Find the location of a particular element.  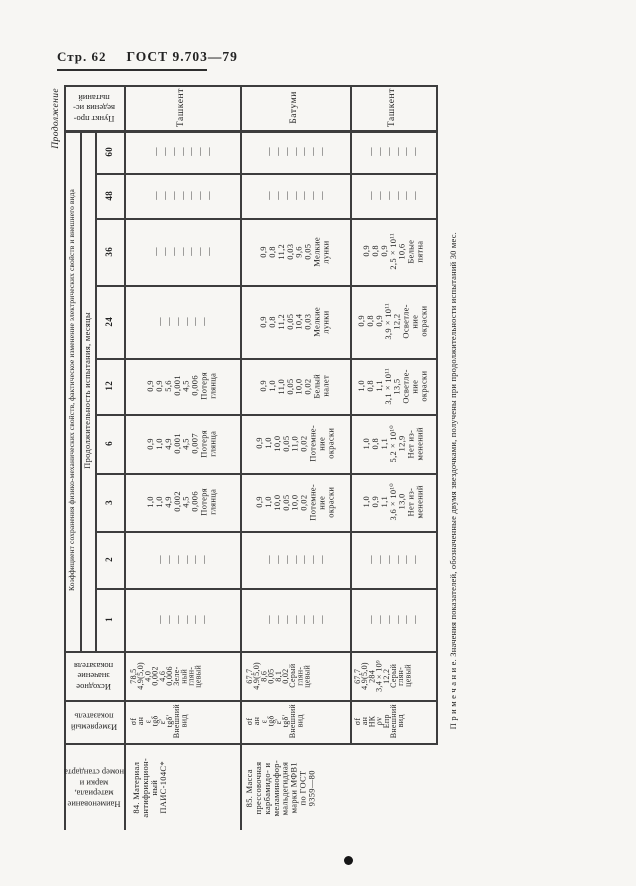

header-underline is located at coordinates (132, 70).